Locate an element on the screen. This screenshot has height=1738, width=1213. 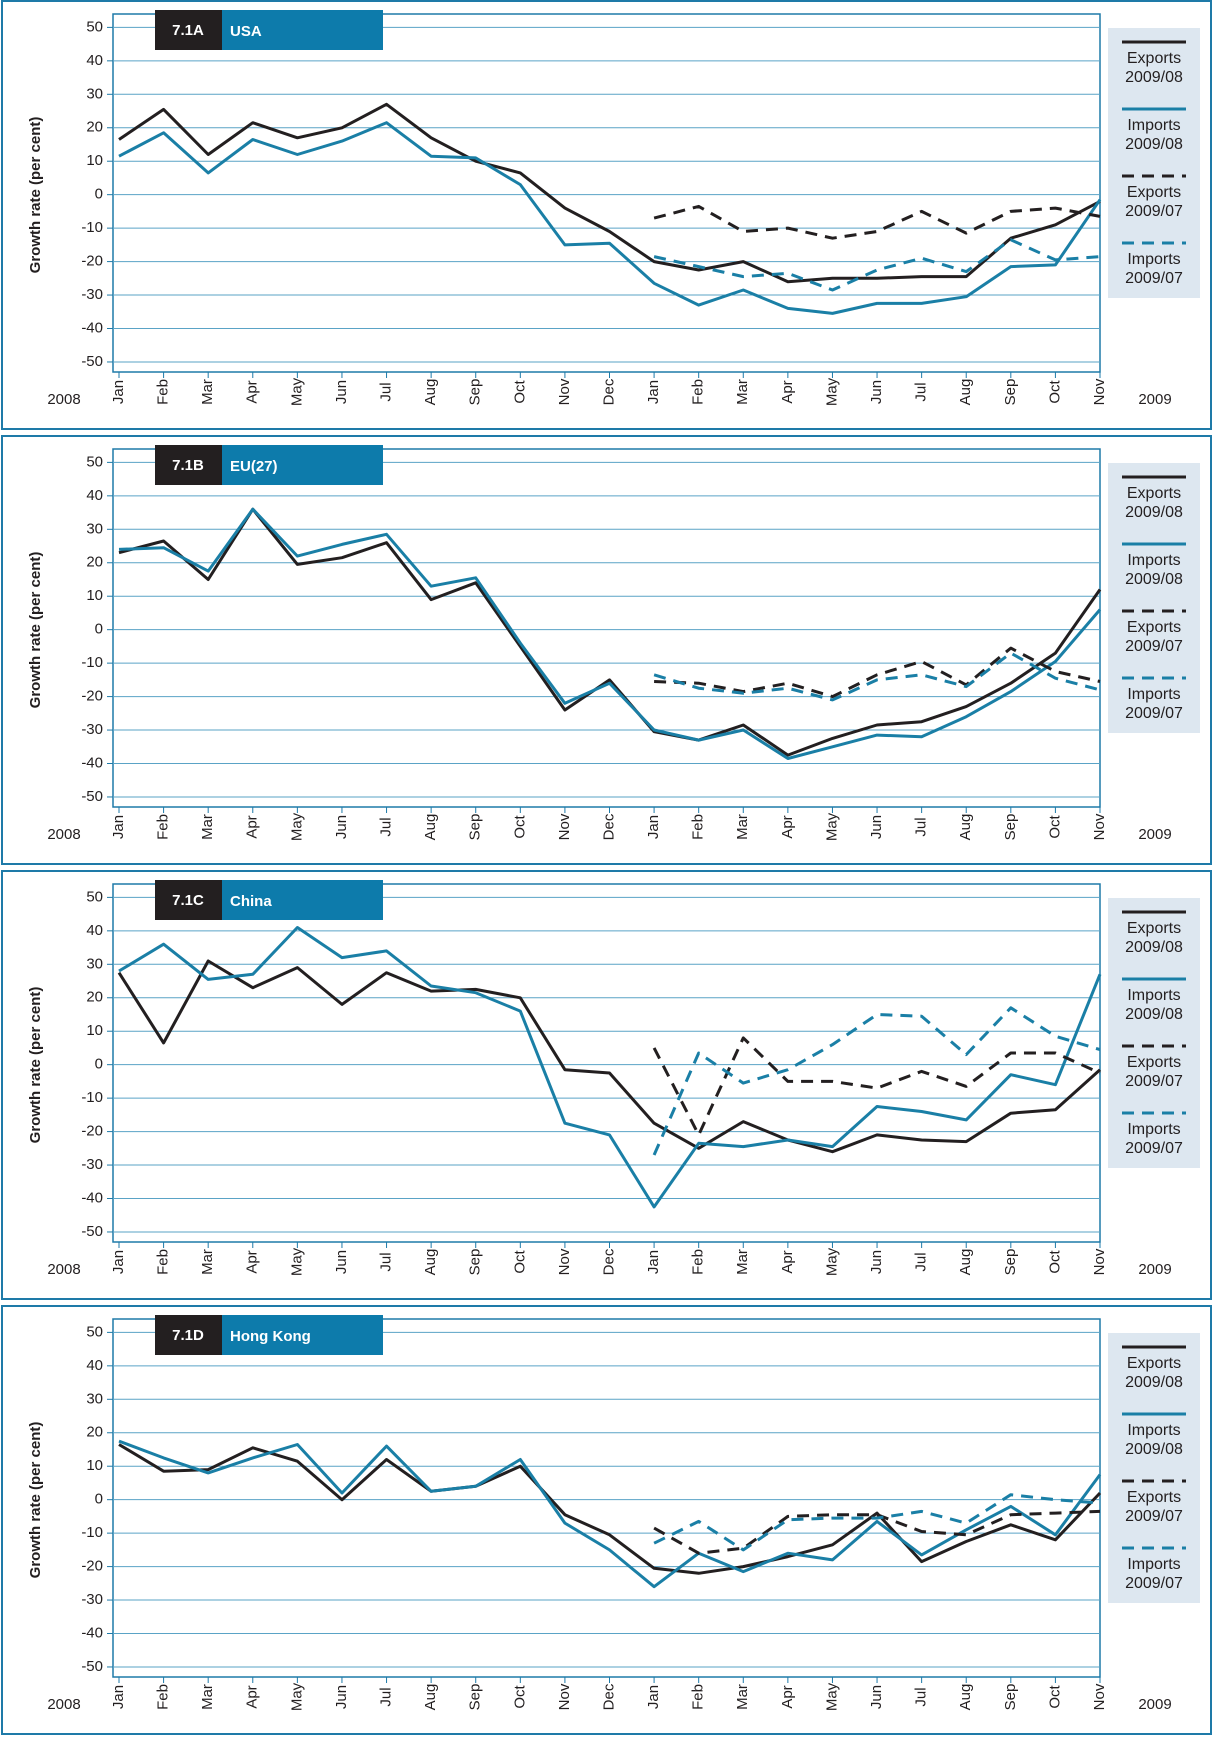
y-tick-label: -50 is located at coordinates (92, 1231).